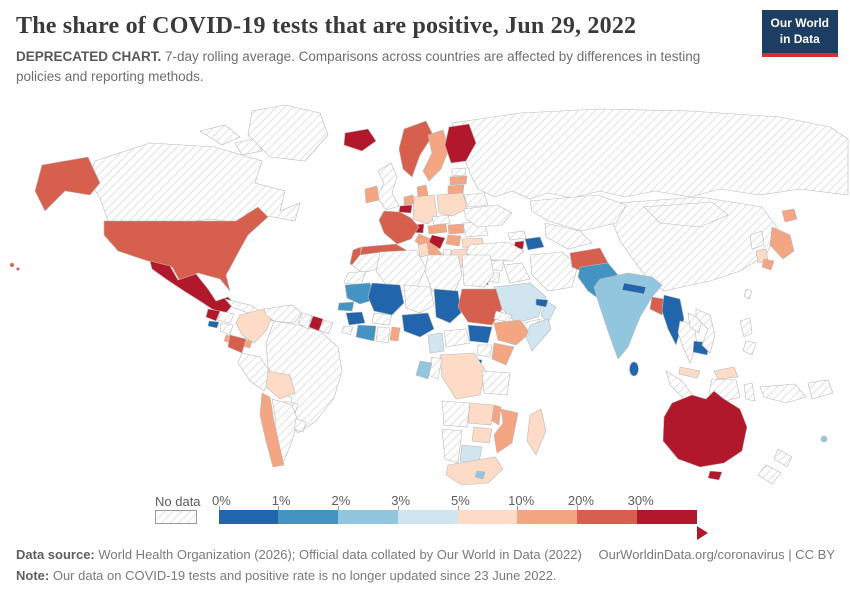 This screenshot has height=600, width=850. What do you see at coordinates (543, 508) in the screenshot?
I see `legend-bin-5: 10%` at bounding box center [543, 508].